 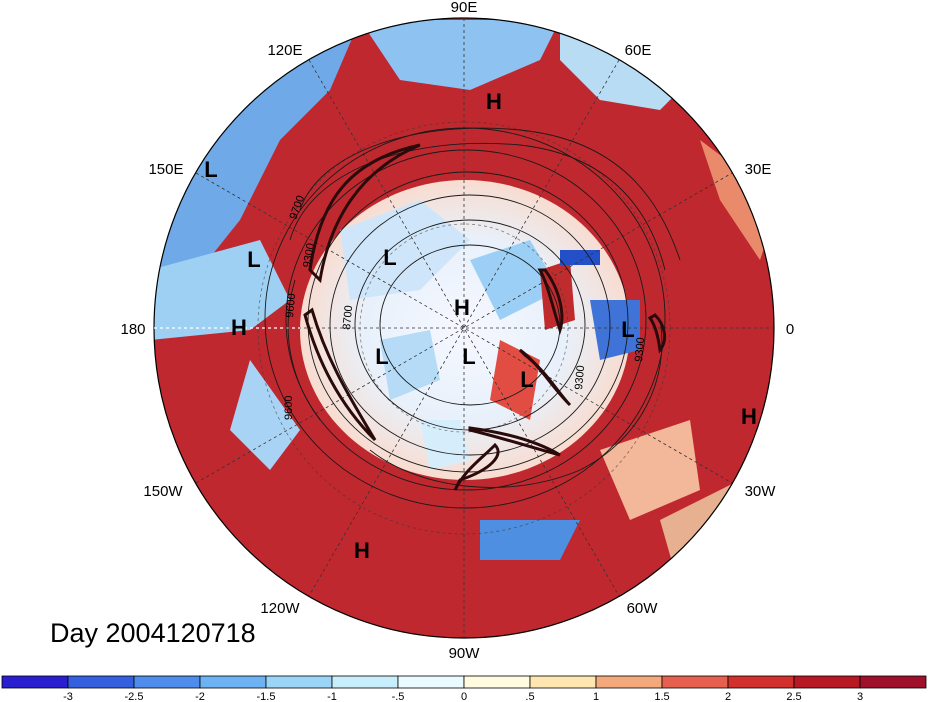 I want to click on colorbar-tick-label: 1.5, so click(x=661, y=696).